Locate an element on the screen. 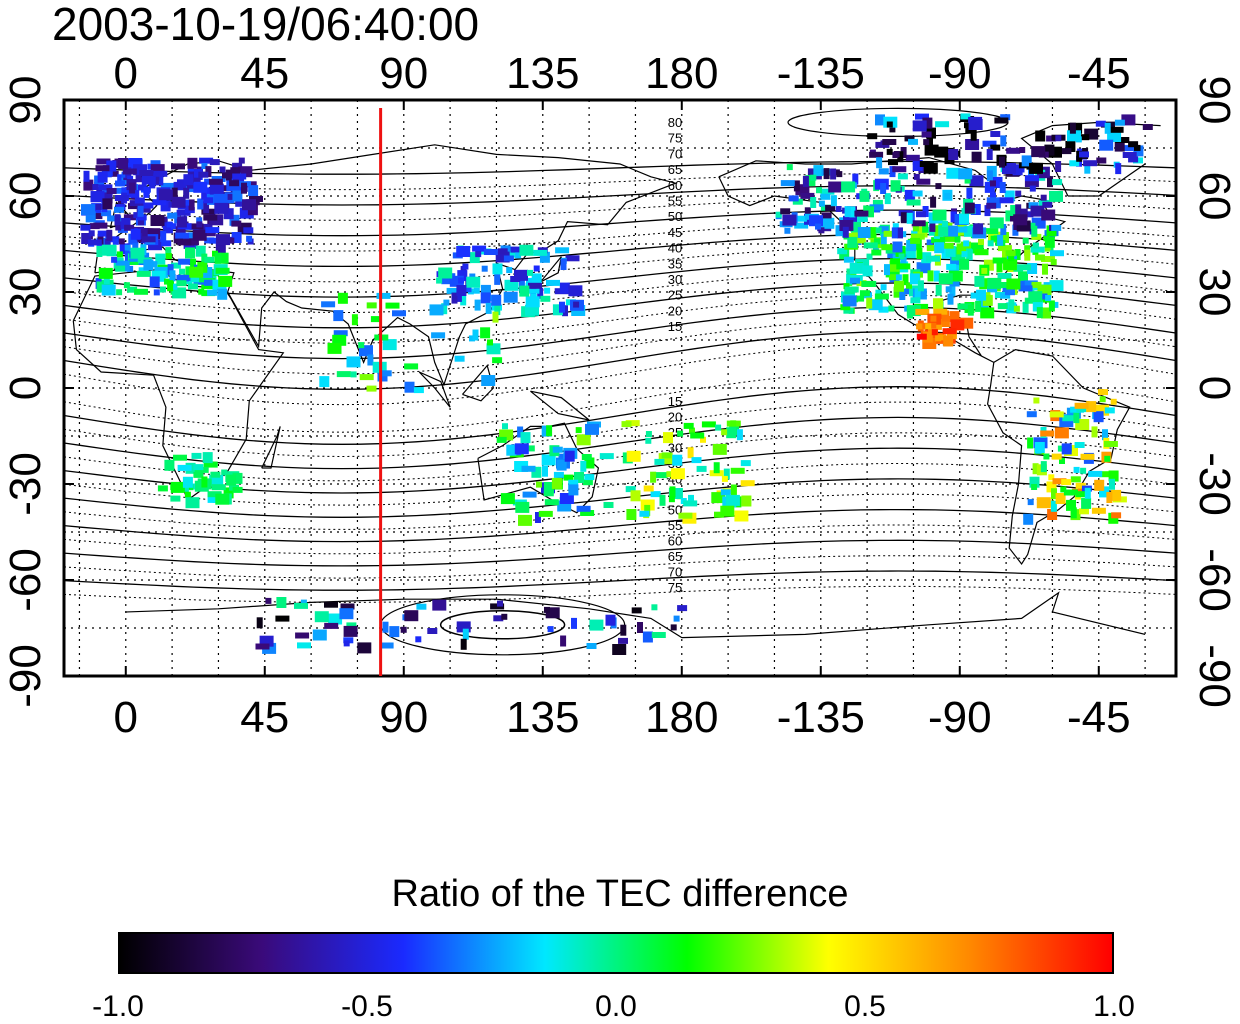  right-axis-label: -60 is located at coordinates (1214, 580).